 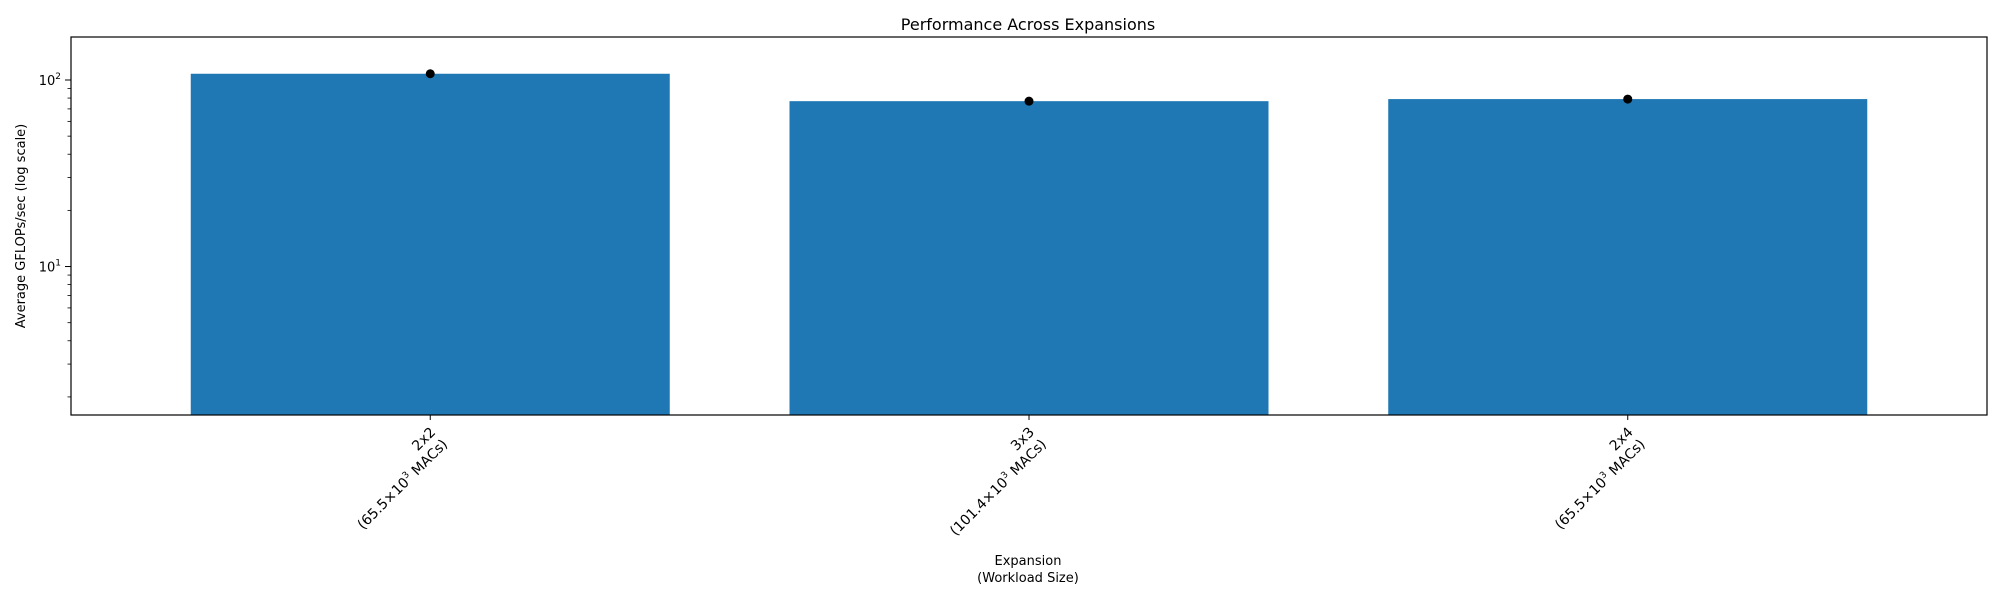 I want to click on x-tick-label-0: 2x2(65.5×103 MACs), so click(x=402, y=479).